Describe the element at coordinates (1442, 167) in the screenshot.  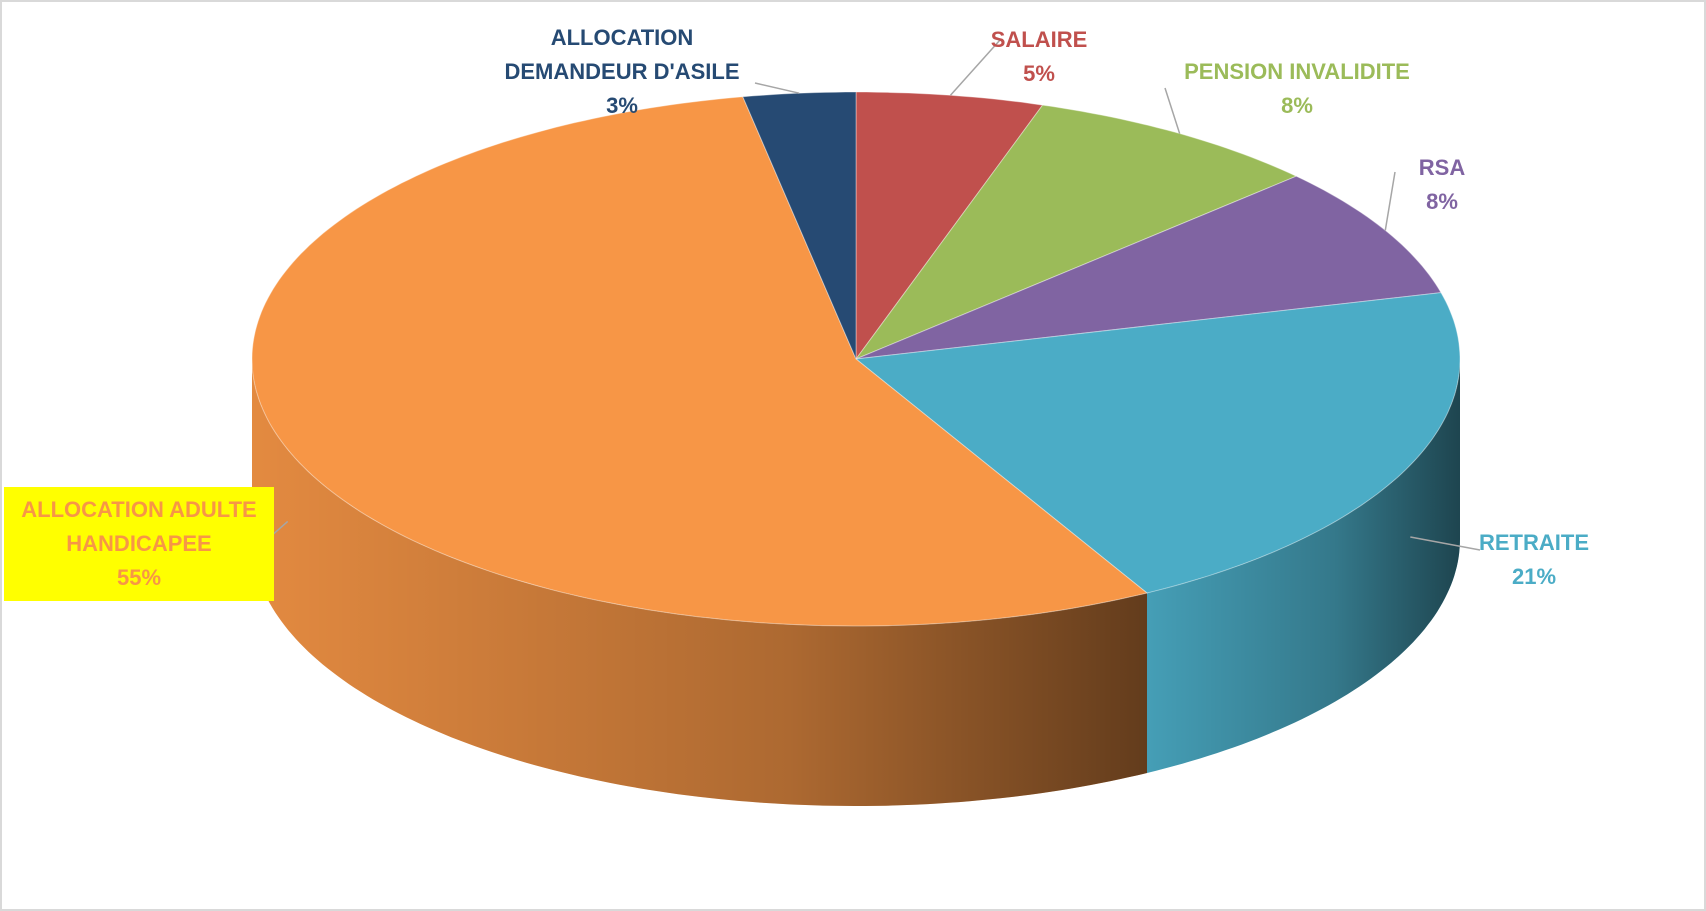
I see `category-label: RSA` at that location.